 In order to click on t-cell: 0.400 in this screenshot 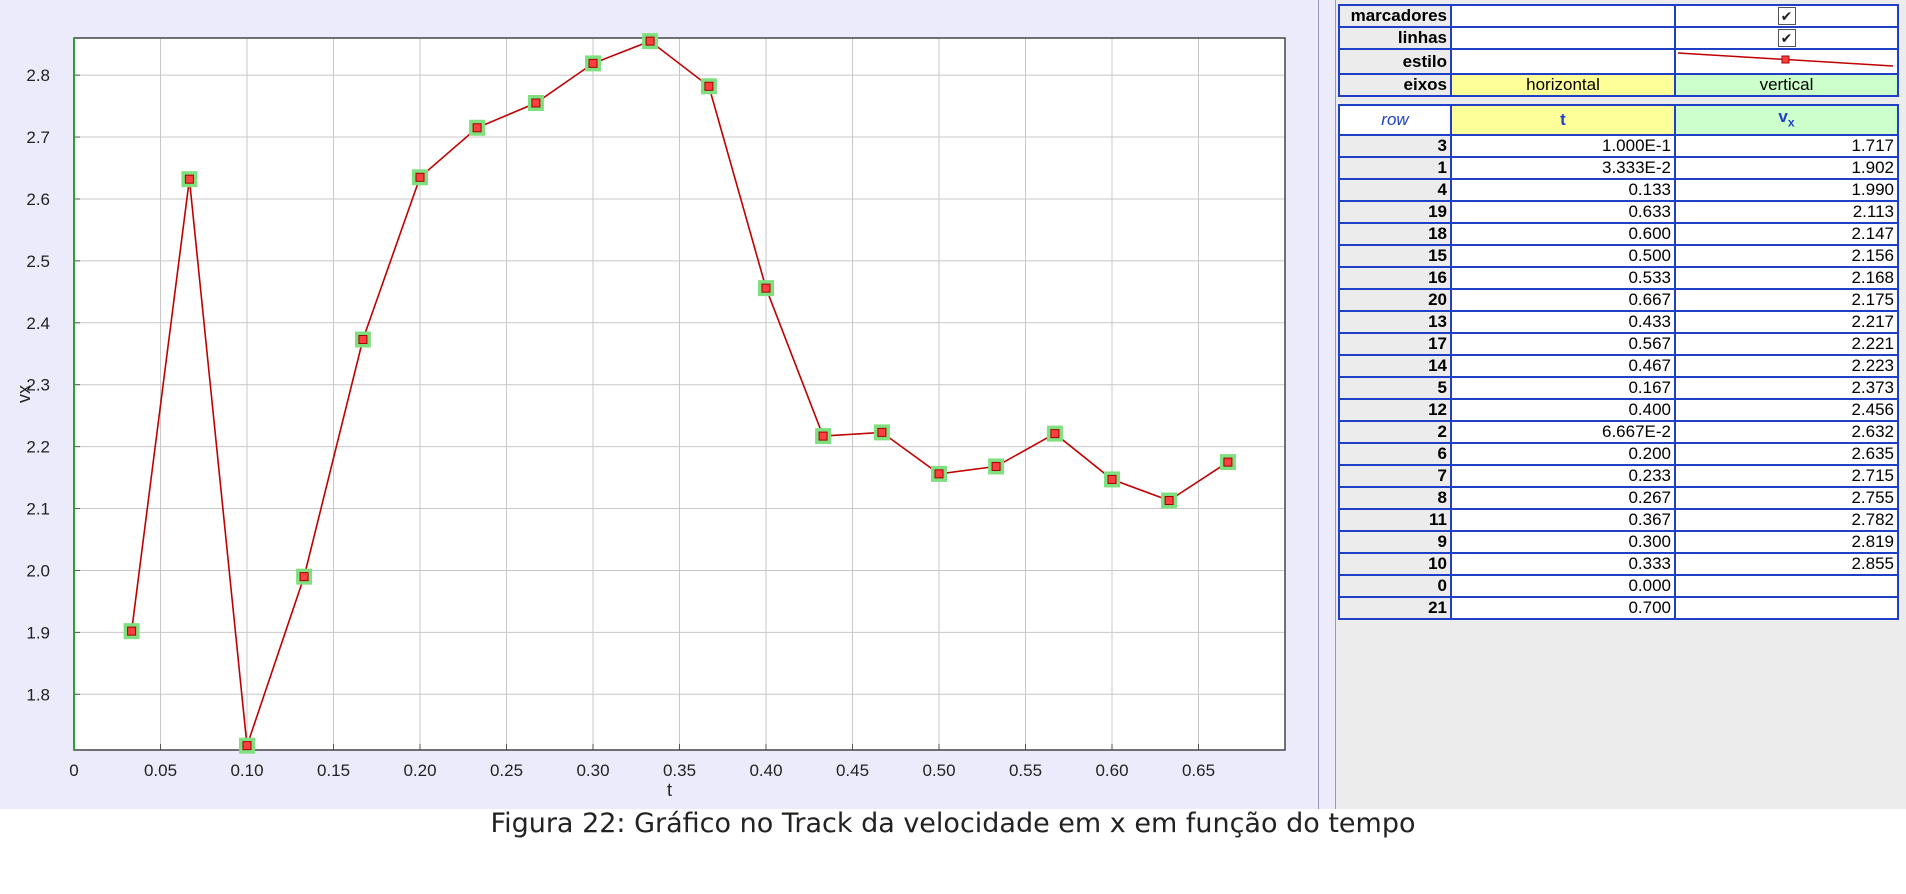, I will do `click(1563, 410)`.